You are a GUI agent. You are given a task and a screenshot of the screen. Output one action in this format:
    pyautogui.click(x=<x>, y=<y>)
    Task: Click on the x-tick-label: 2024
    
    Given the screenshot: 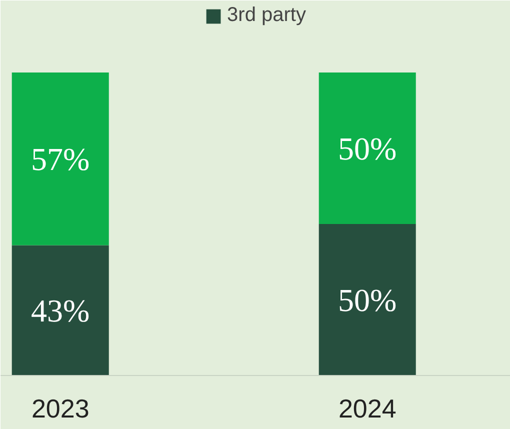 What is the action you would take?
    pyautogui.click(x=367, y=409)
    